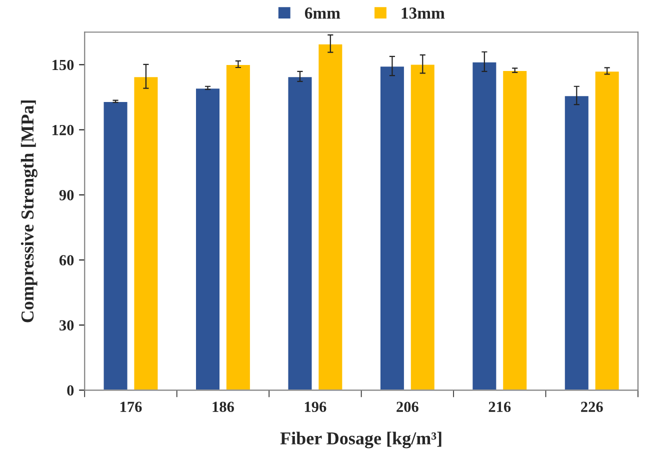 This screenshot has height=459, width=651. Describe the element at coordinates (315, 407) in the screenshot. I see `x-tick-label: 196` at that location.